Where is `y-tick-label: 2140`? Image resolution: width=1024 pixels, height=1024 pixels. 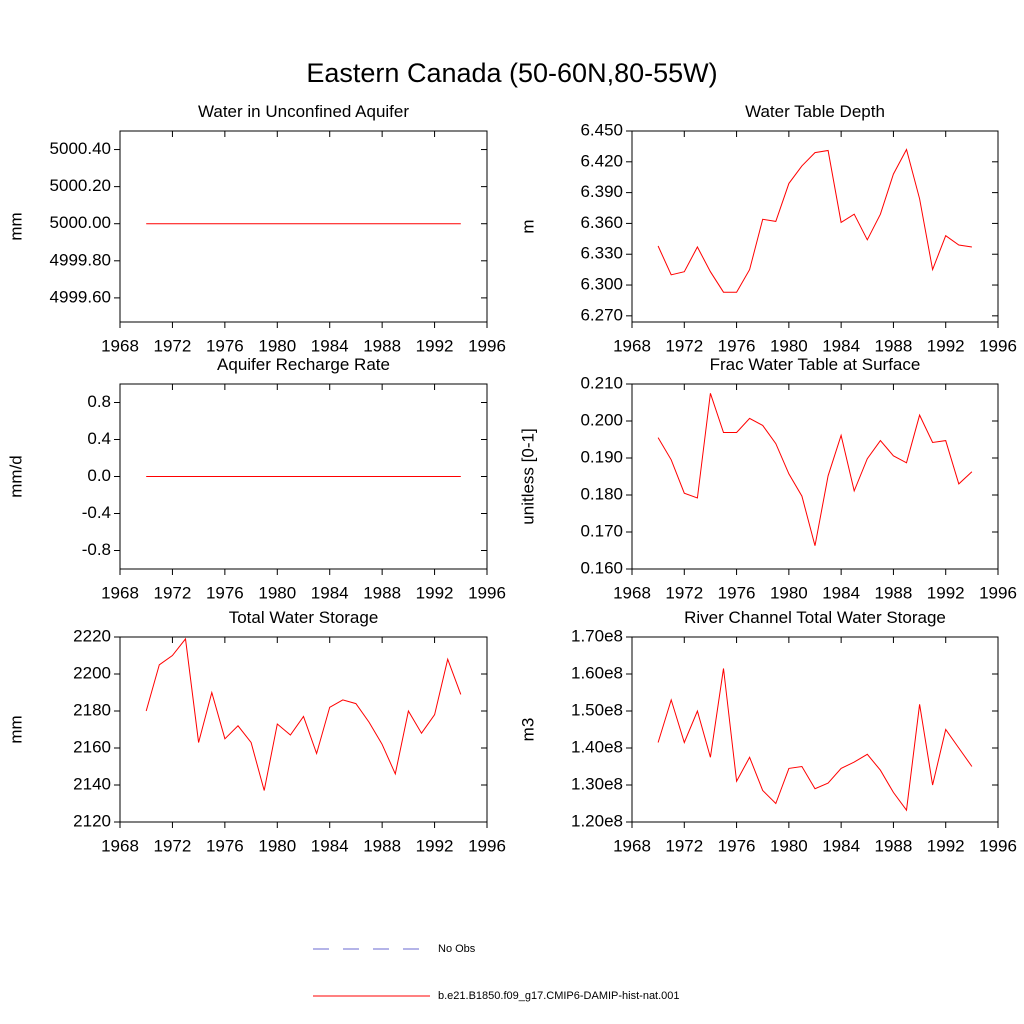 y-tick-label: 2140 is located at coordinates (92, 783).